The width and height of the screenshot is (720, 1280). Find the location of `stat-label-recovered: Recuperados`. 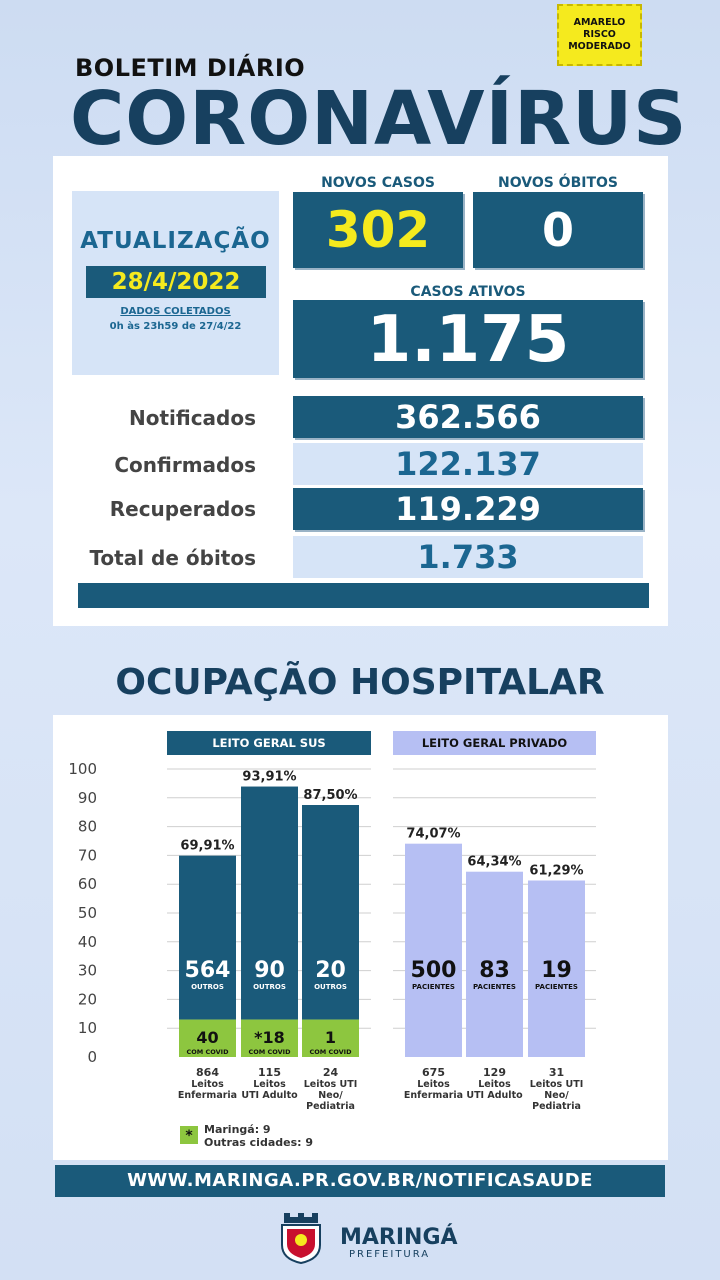

stat-label-recovered: Recuperados is located at coordinates (182, 509).